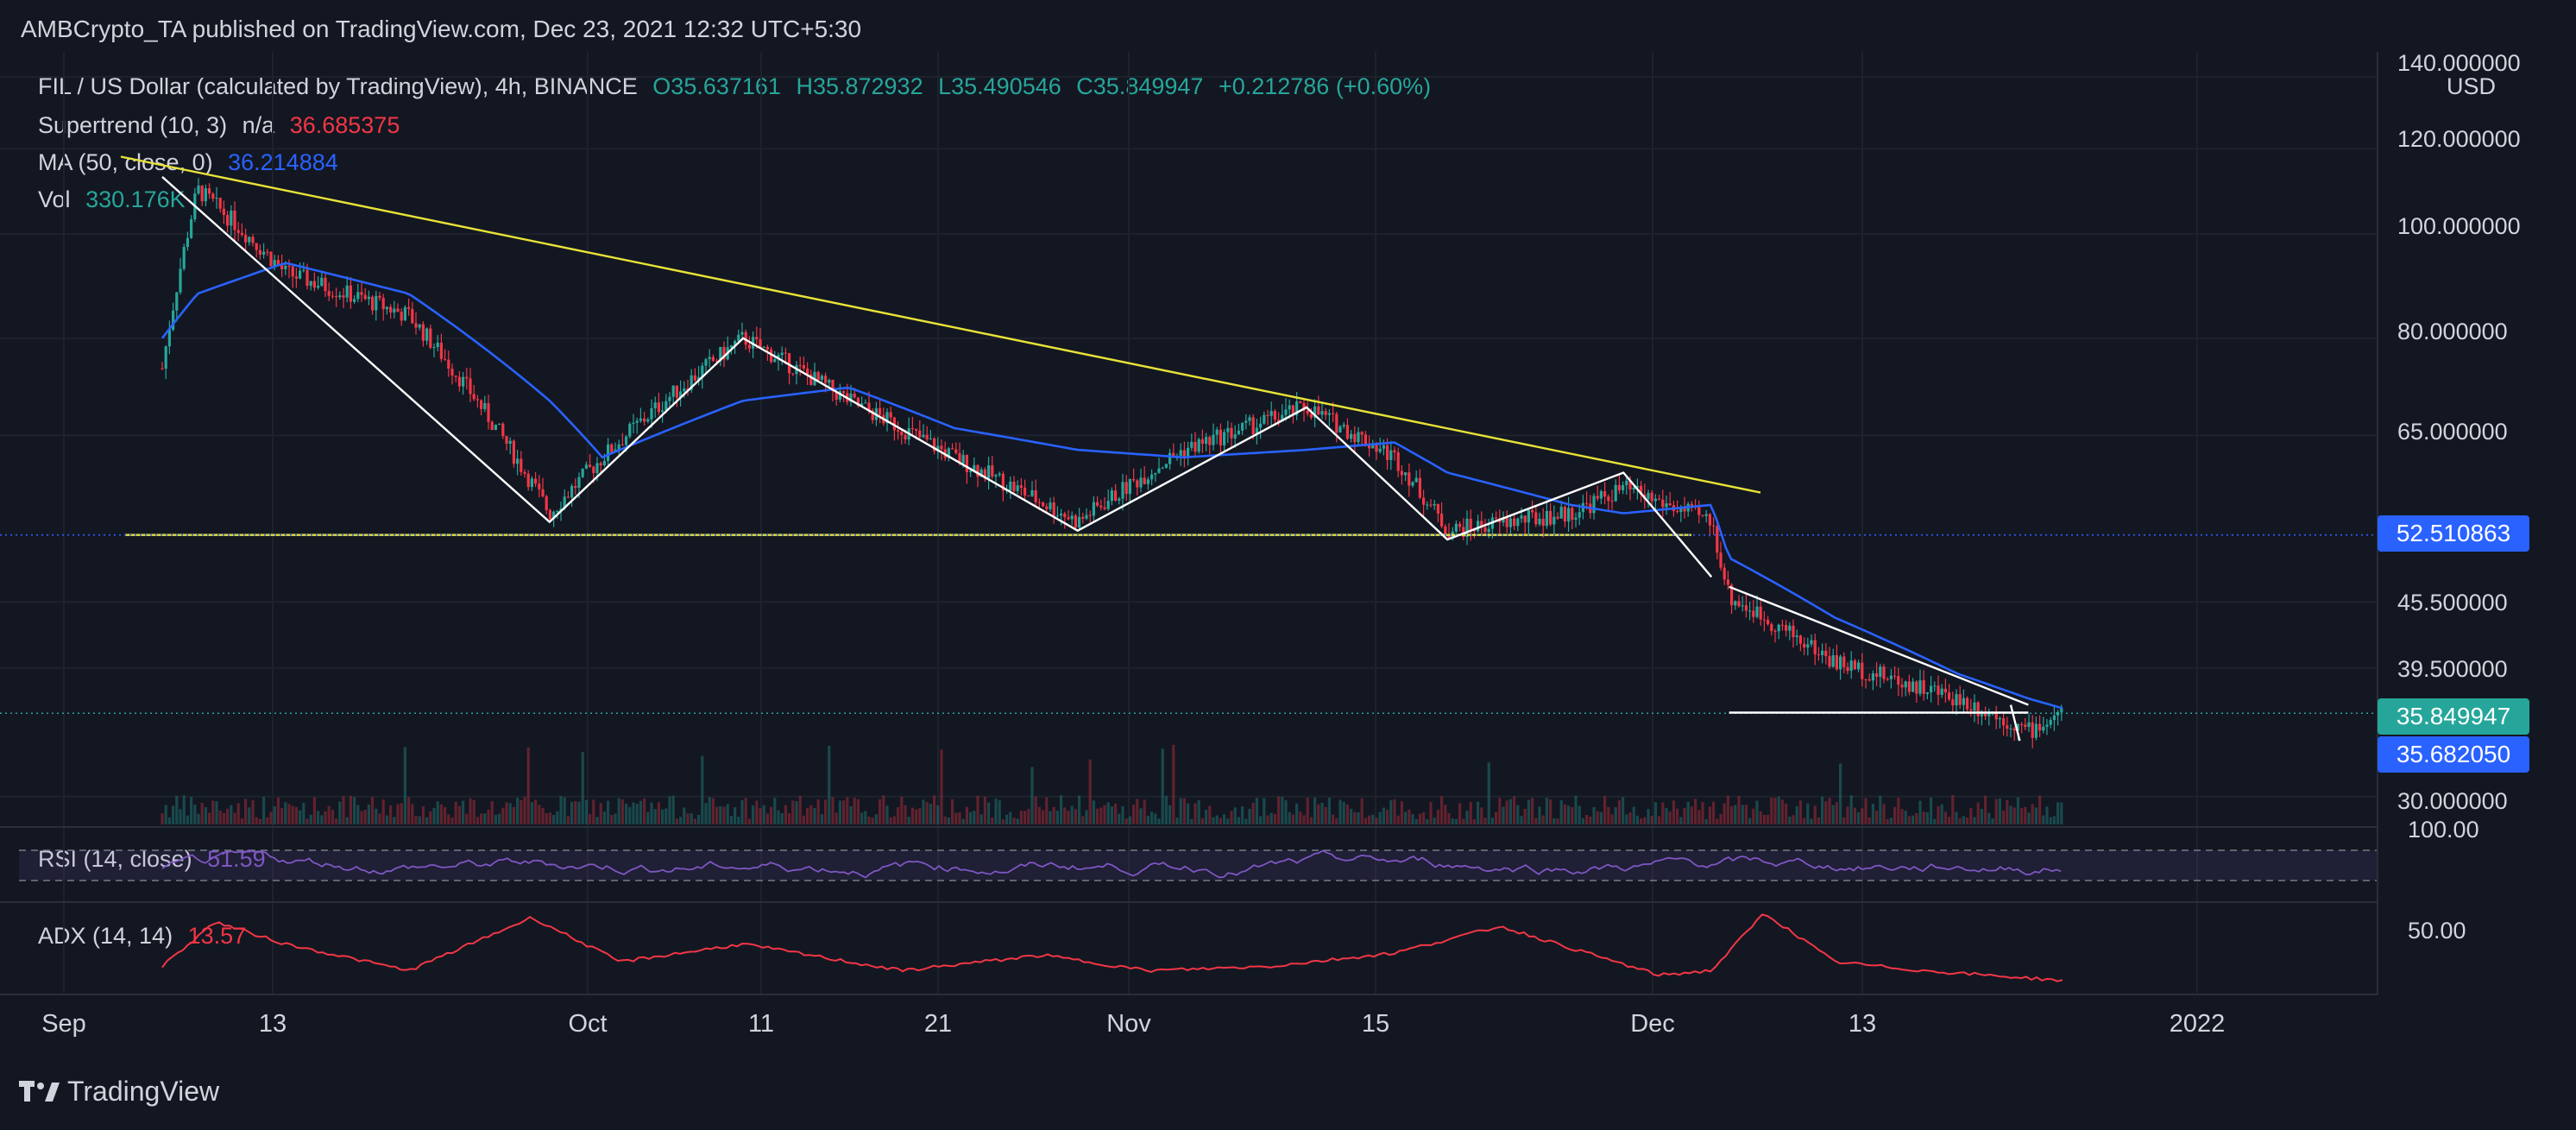 The width and height of the screenshot is (2576, 1130). I want to click on vol-legend: Vol 330.176K, so click(116, 199).